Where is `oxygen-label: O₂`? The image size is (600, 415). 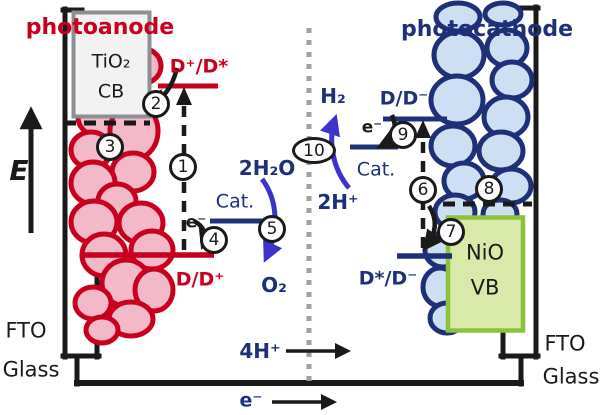 oxygen-label: O₂ is located at coordinates (274, 285).